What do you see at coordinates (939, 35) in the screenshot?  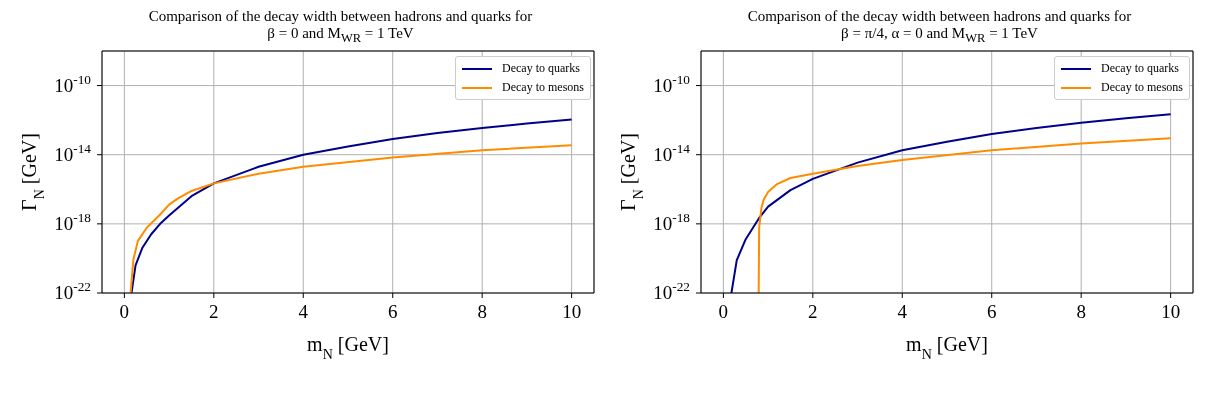 I see `chart-subtitle: β = π/4, α = 0 and M$_{W}$$_{R}$ = 1 TeV` at bounding box center [939, 35].